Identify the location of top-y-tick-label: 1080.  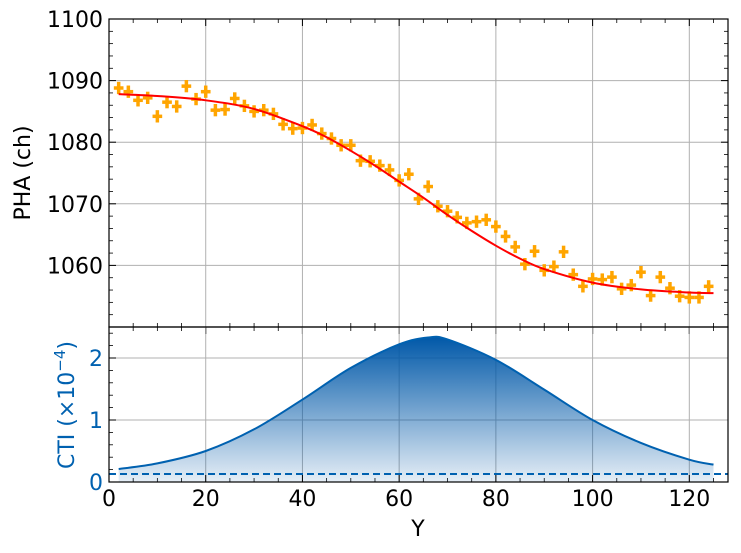
(75, 143).